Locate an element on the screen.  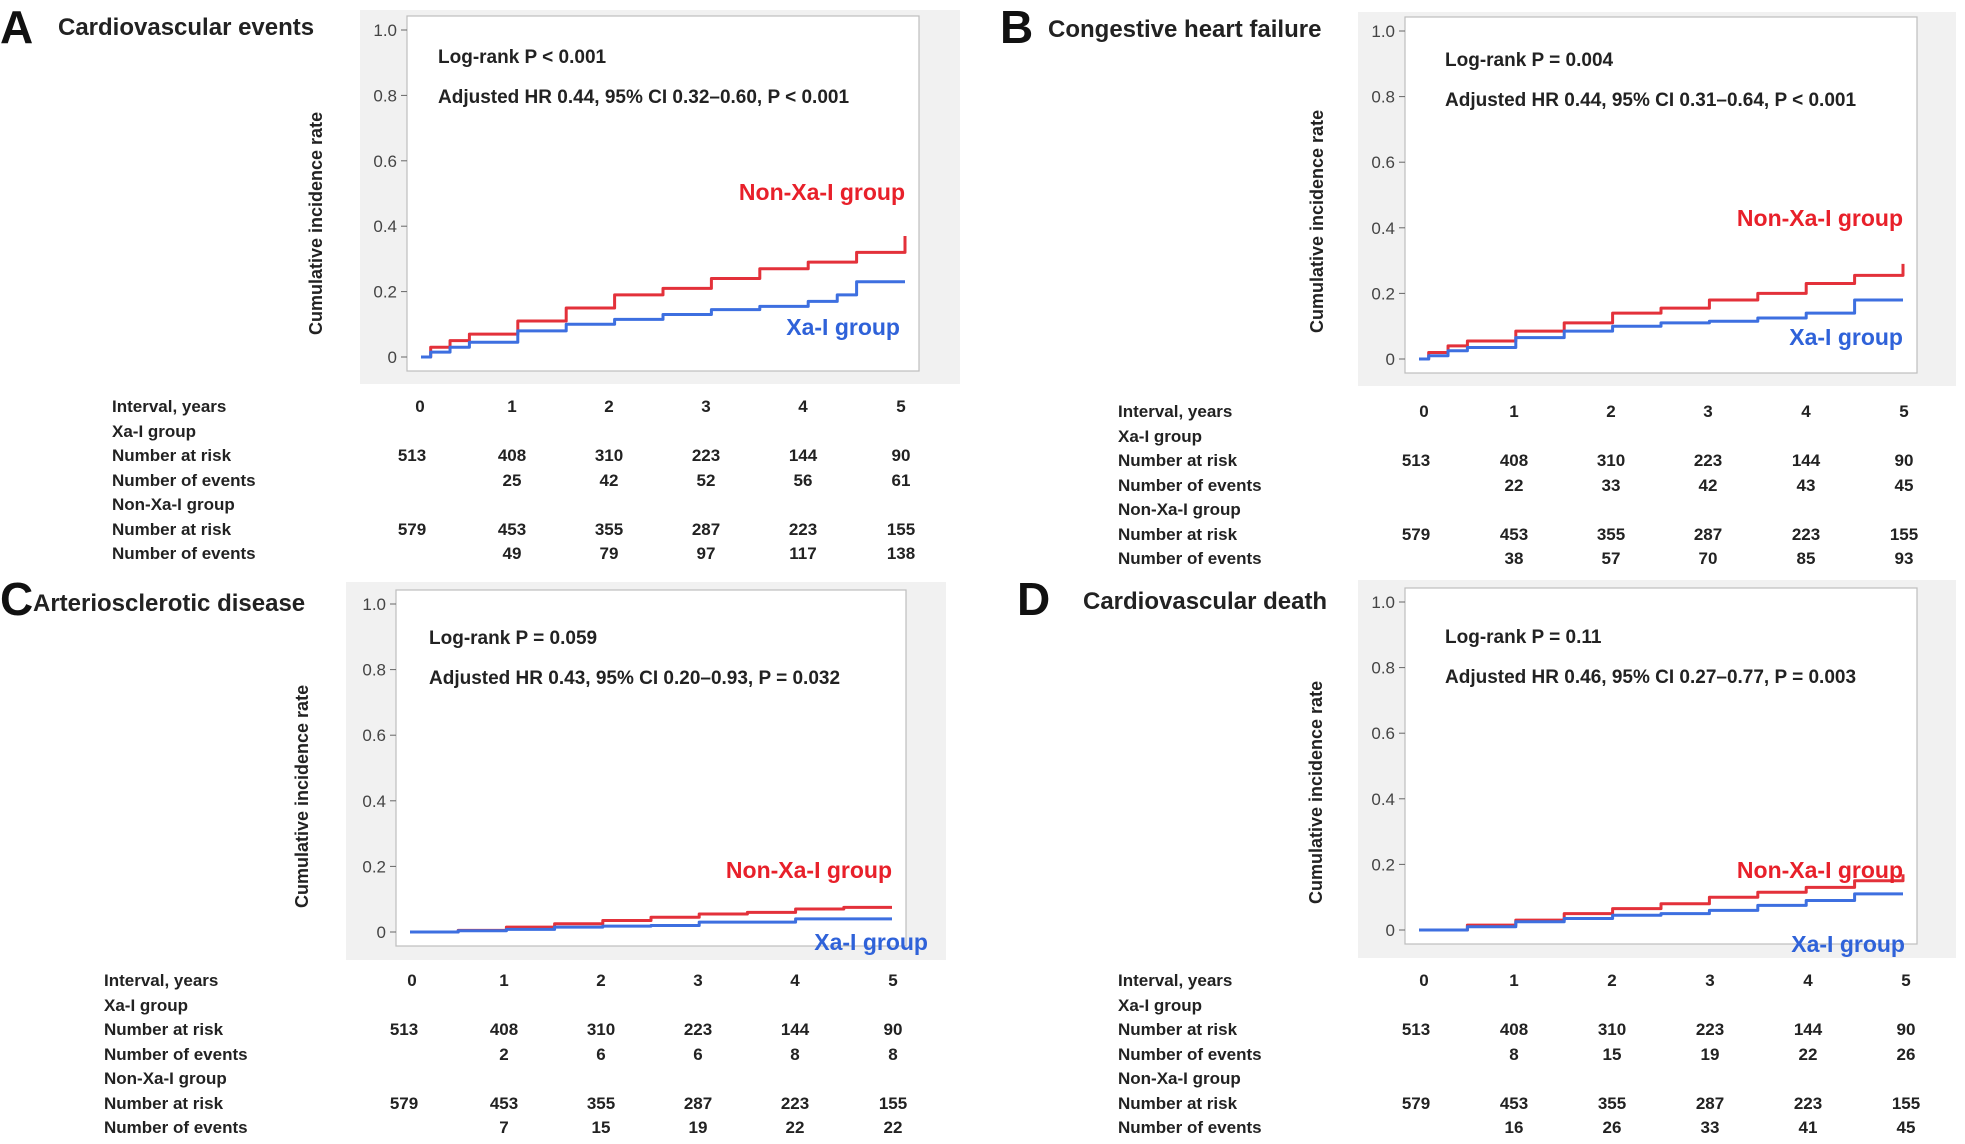
panel-title: Arteriosclerotic disease is located at coordinates (169, 603).